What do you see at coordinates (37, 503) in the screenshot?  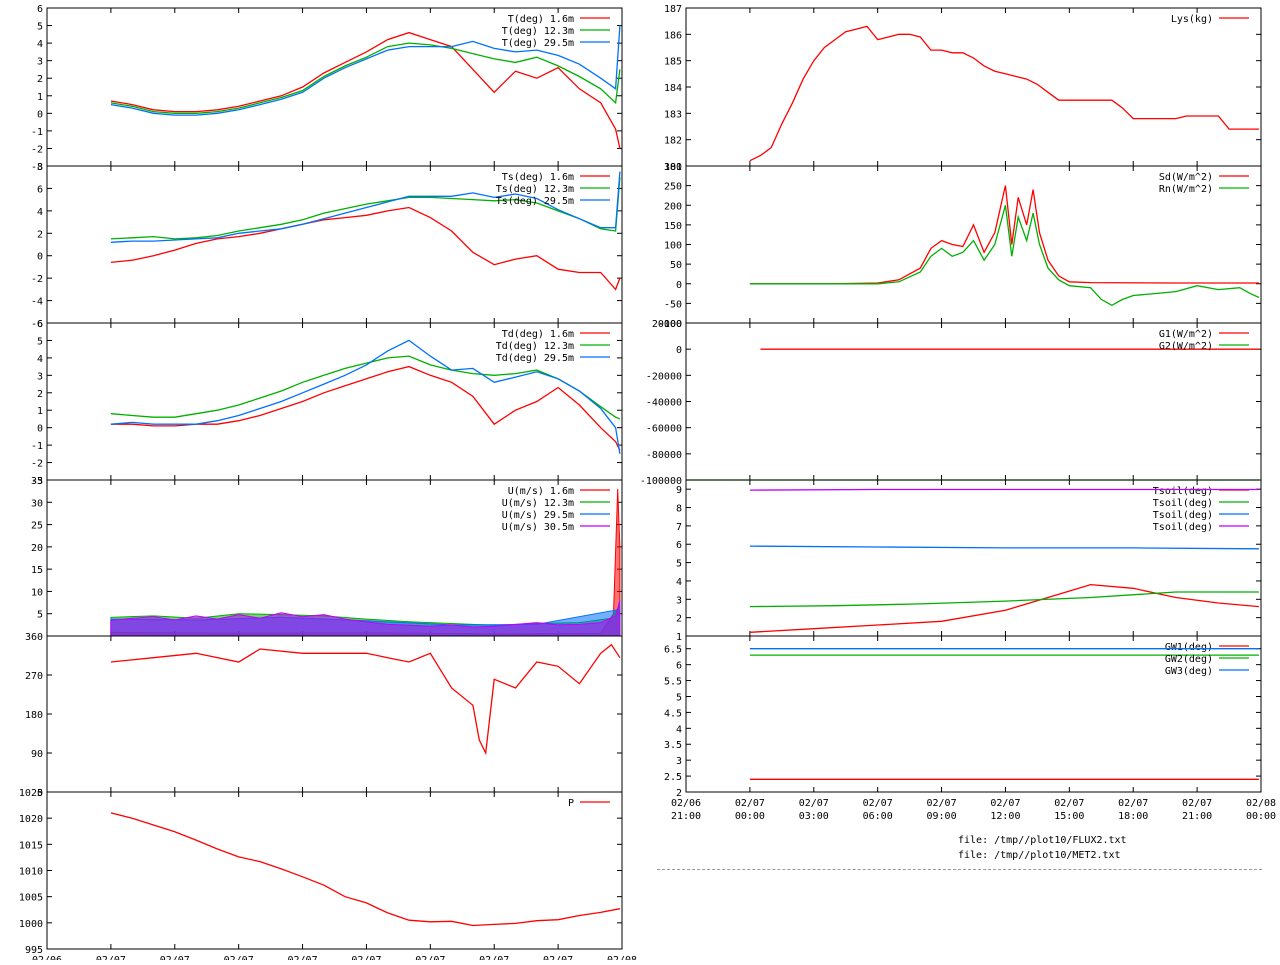 I see `y-tick-label: 30` at bounding box center [37, 503].